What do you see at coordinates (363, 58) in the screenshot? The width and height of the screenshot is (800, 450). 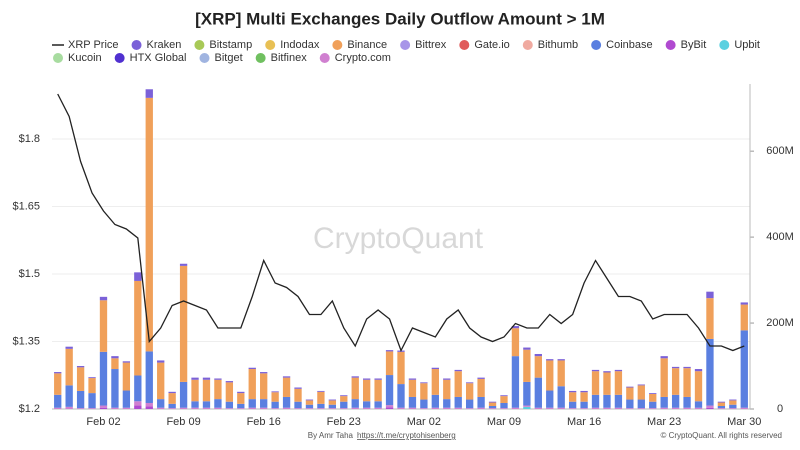 I see `legend-label: Crypto.com` at bounding box center [363, 58].